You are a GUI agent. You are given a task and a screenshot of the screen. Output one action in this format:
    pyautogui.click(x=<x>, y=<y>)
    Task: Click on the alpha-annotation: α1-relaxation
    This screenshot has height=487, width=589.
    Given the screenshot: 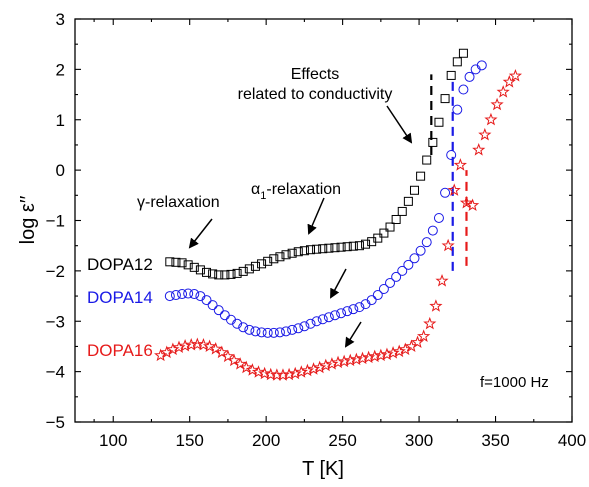 What is the action you would take?
    pyautogui.click(x=296, y=191)
    